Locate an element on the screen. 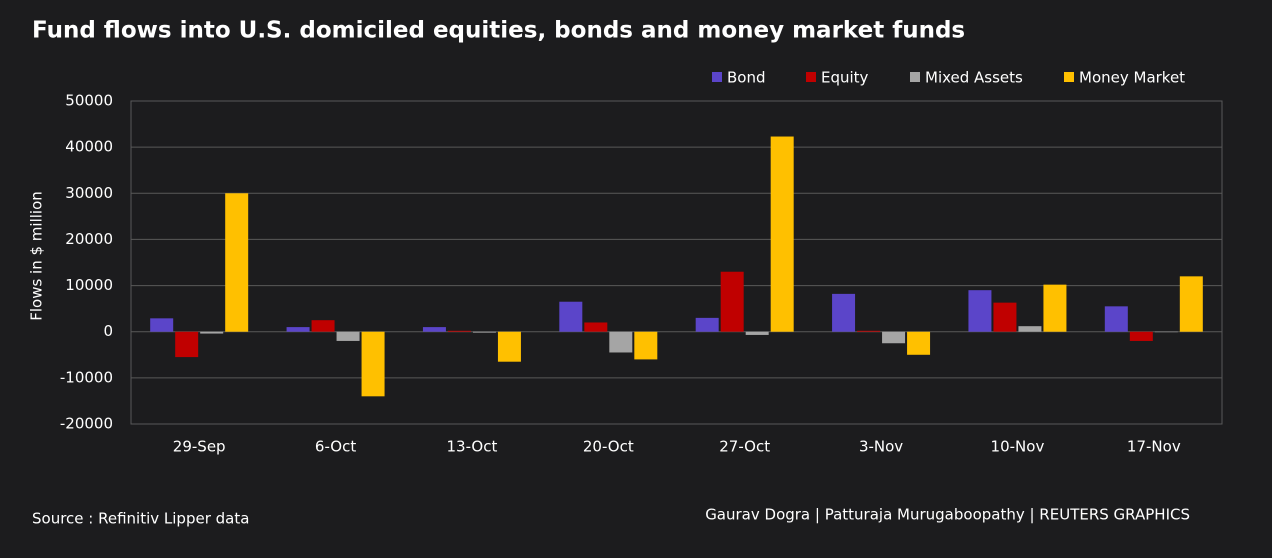 The image size is (1272, 558). x-tick-label: 27-Oct is located at coordinates (744, 447).